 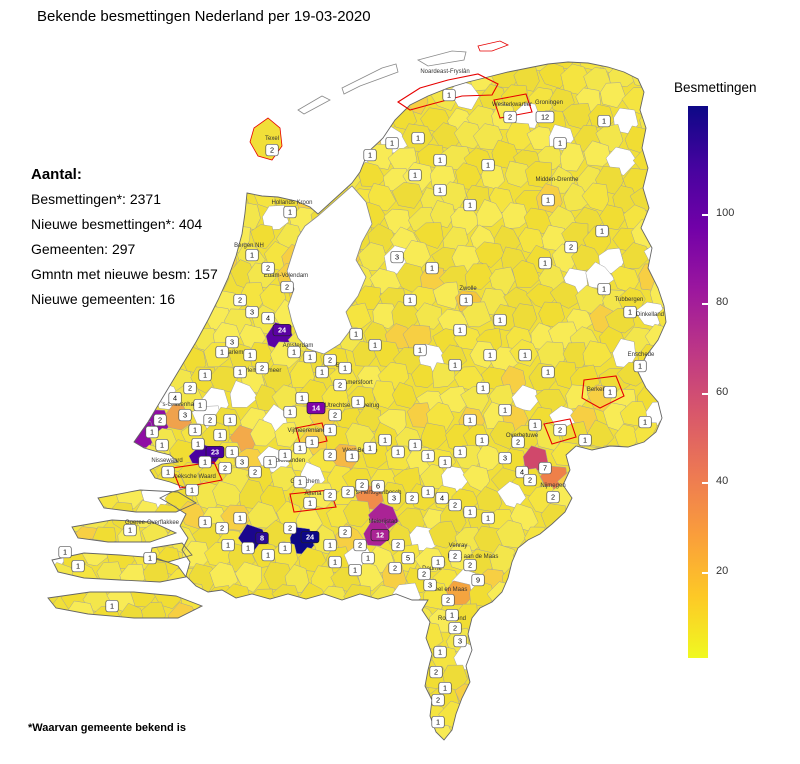 What do you see at coordinates (549, 103) in the screenshot?
I see `municipality-label: Groningen` at bounding box center [549, 103].